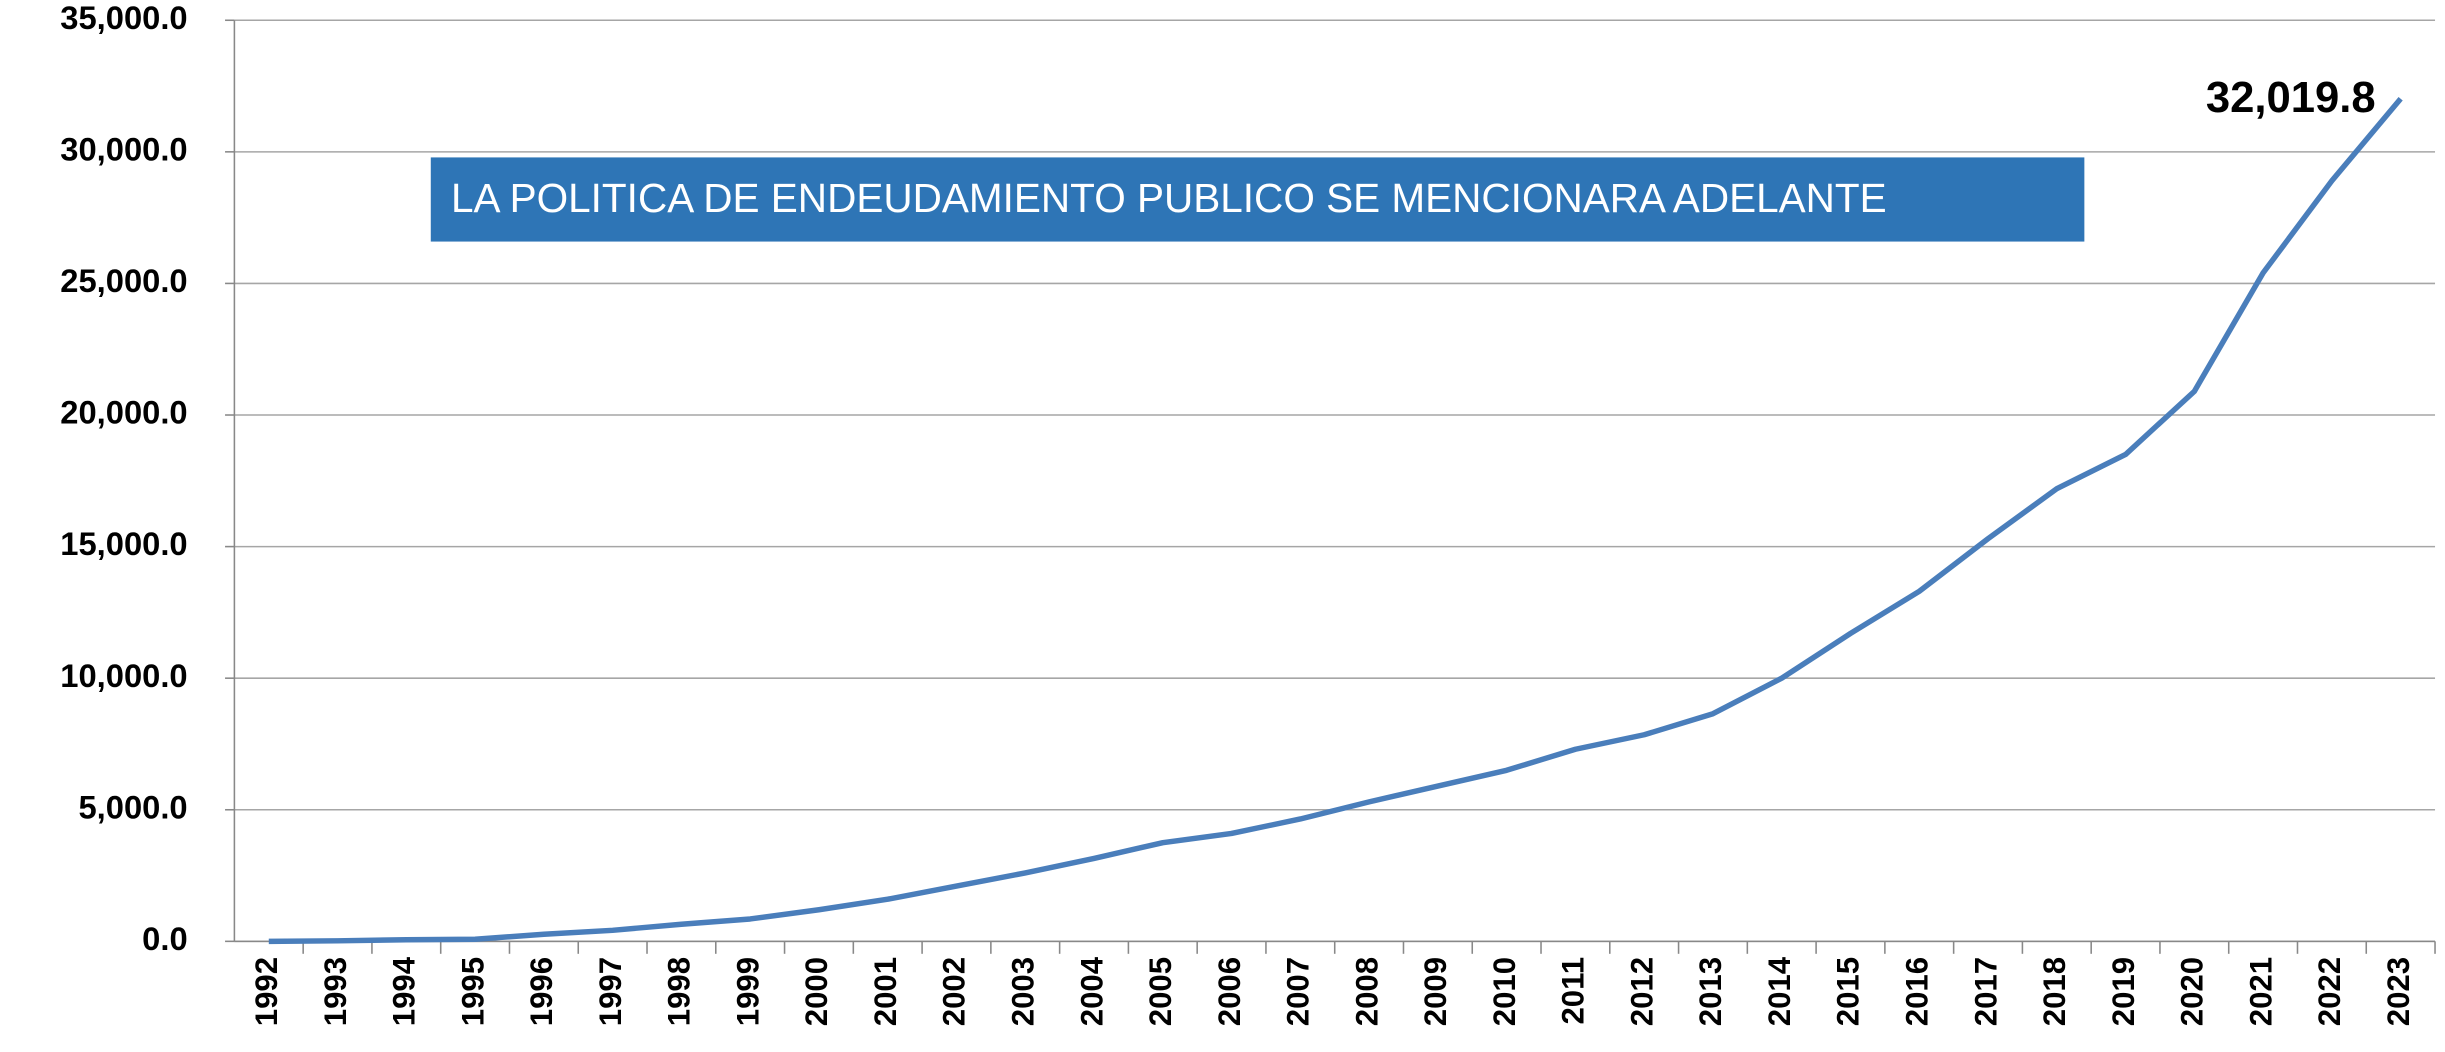  Describe the element at coordinates (1848, 991) in the screenshot. I see `x-tick-label: 2015` at that location.